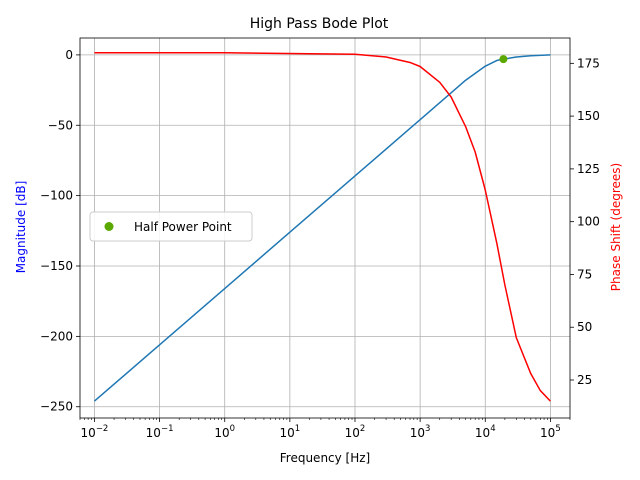 The image size is (640, 480). What do you see at coordinates (56, 336) in the screenshot?
I see `left-tick-label: −200` at bounding box center [56, 336].